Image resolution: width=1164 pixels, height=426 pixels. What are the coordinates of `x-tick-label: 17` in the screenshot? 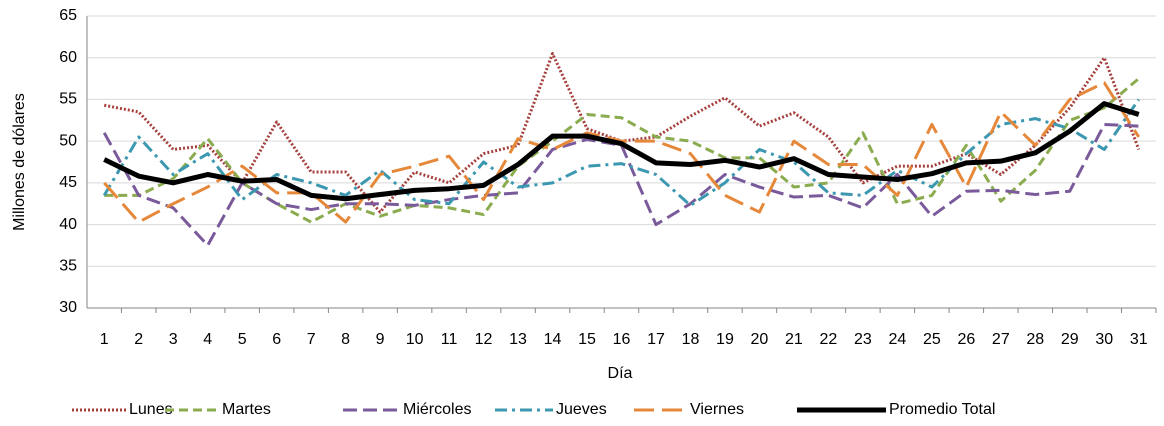 It's located at (656, 339).